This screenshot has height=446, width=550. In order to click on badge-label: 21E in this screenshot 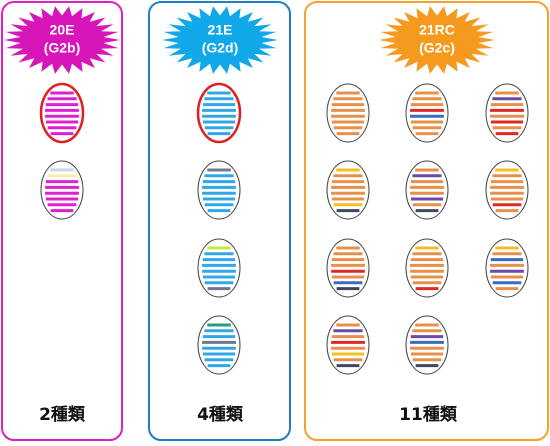, I will do `click(220, 30)`.